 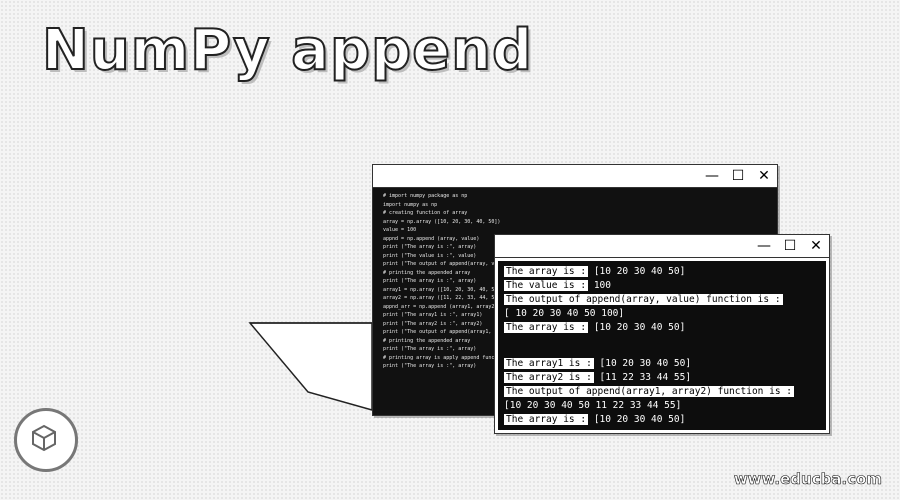 I want to click on code-line: # creating function of array, so click(x=580, y=213).